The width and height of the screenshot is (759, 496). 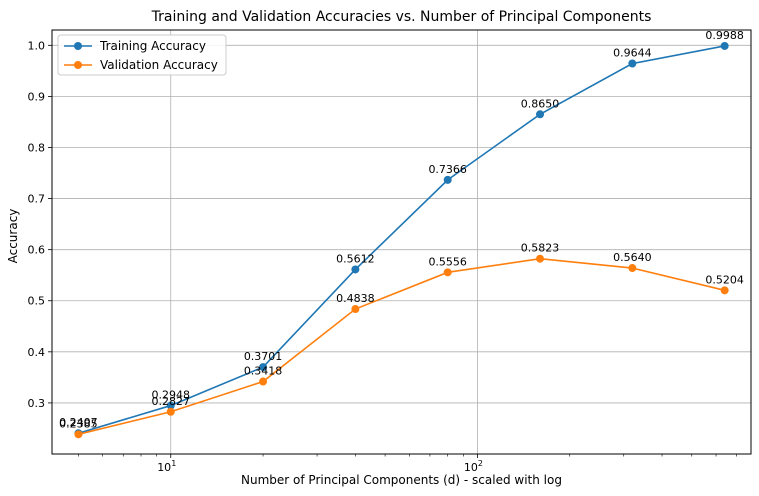 I want to click on data-label: 0.2407, so click(x=78, y=422).